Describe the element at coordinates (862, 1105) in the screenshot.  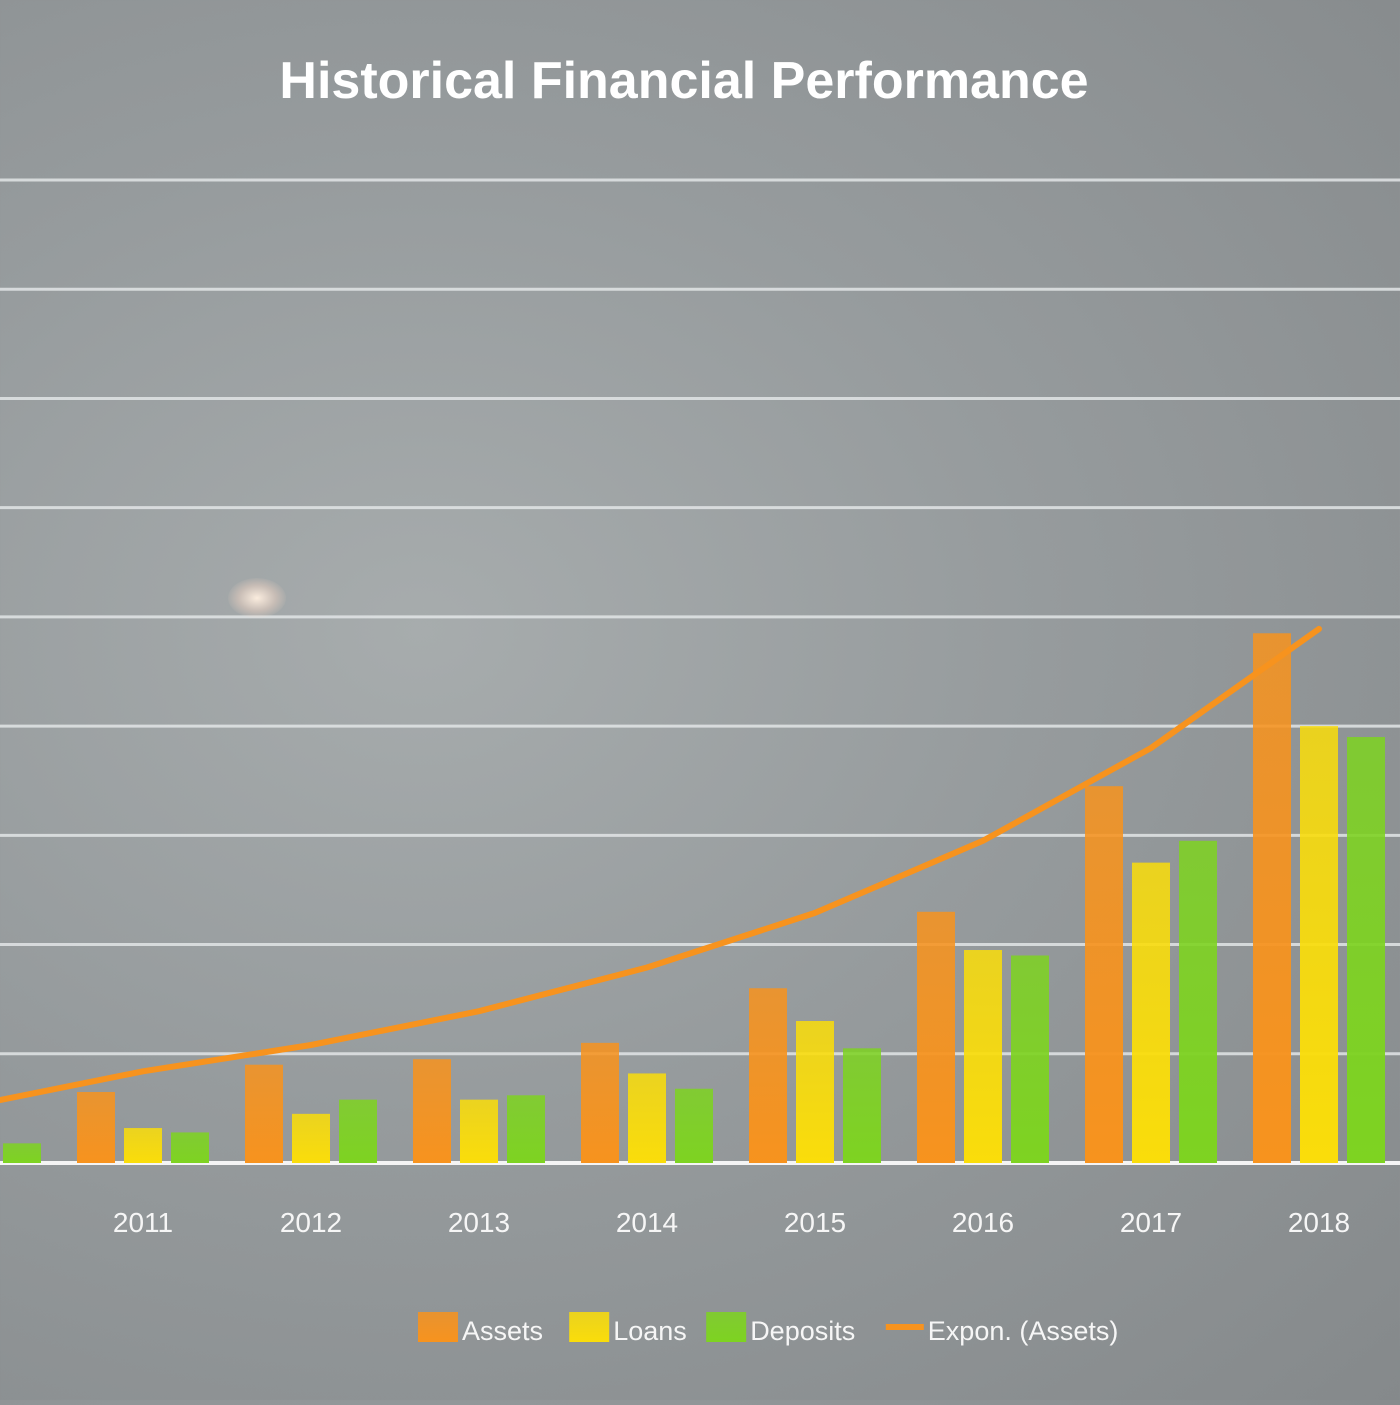
I see `bar-deposits-2015` at that location.